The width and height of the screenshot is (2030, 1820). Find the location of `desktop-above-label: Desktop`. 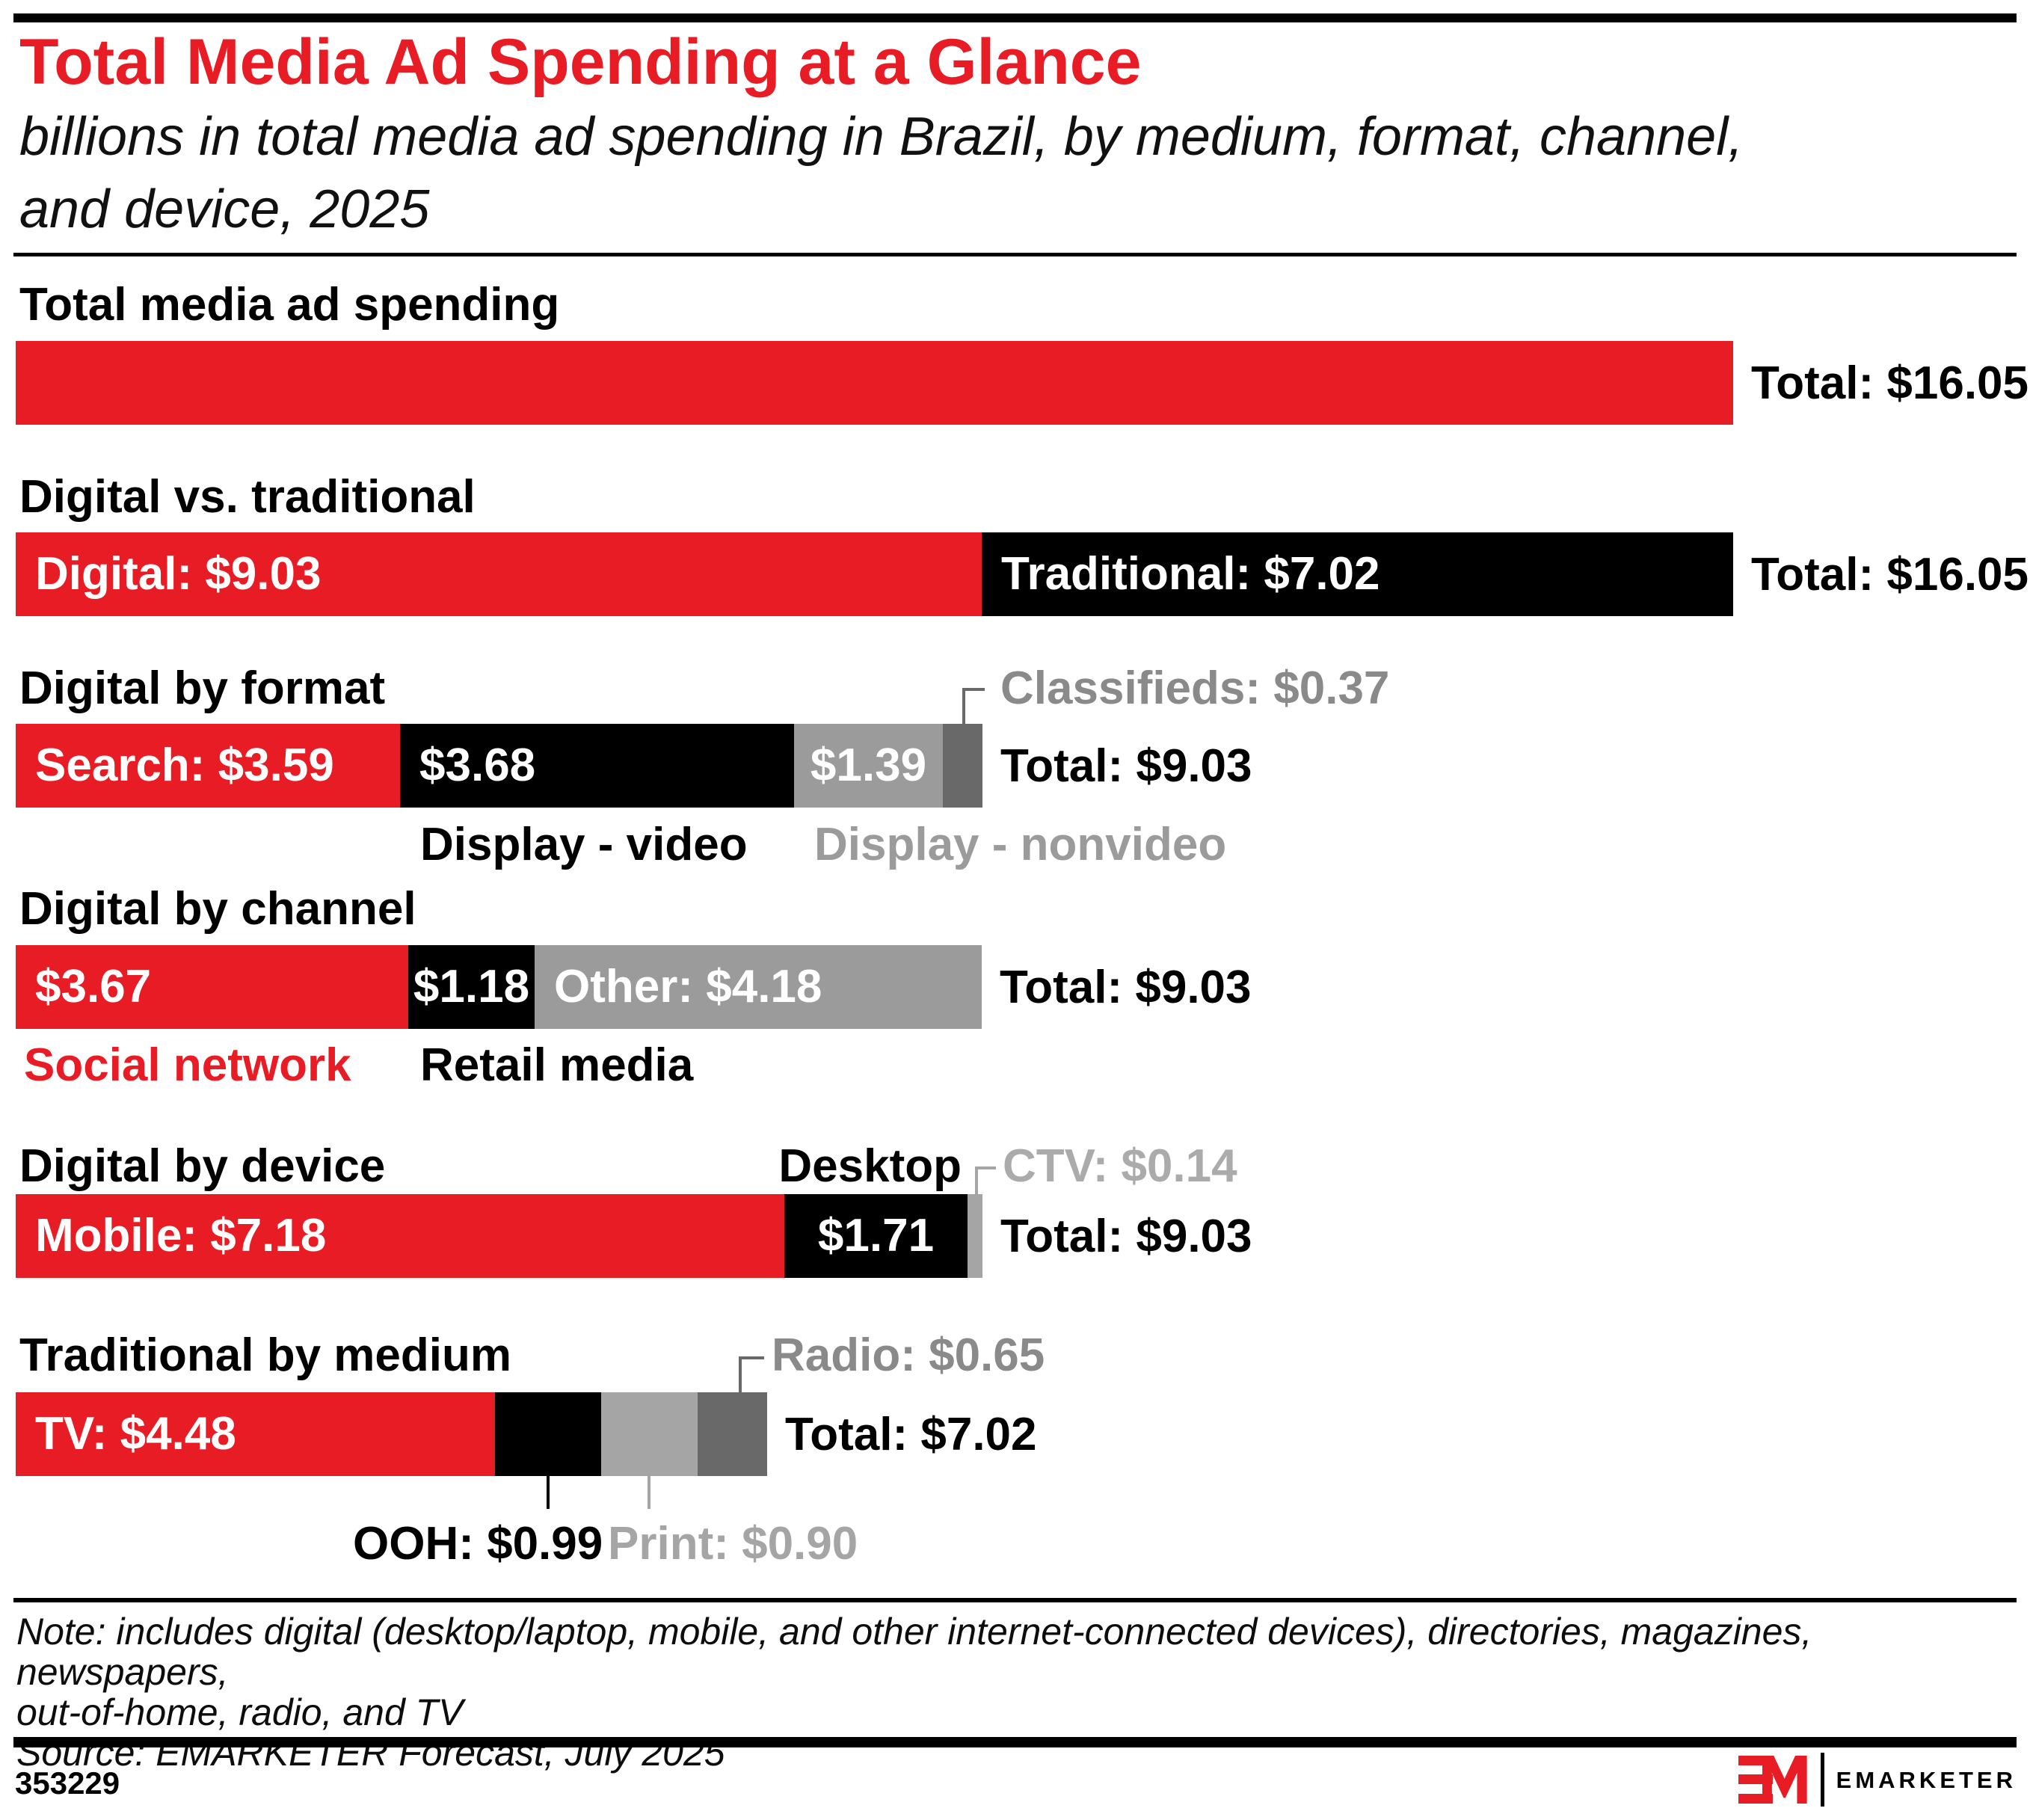

desktop-above-label: Desktop is located at coordinates (870, 1166).